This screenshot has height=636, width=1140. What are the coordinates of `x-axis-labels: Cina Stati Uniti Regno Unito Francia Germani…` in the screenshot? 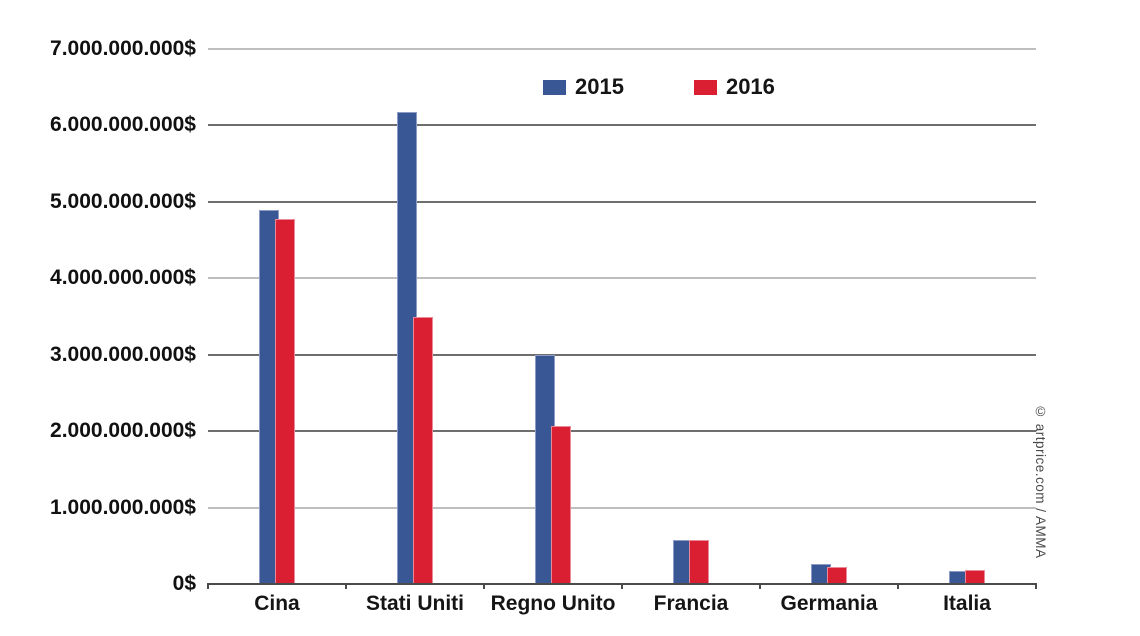 It's located at (622, 607).